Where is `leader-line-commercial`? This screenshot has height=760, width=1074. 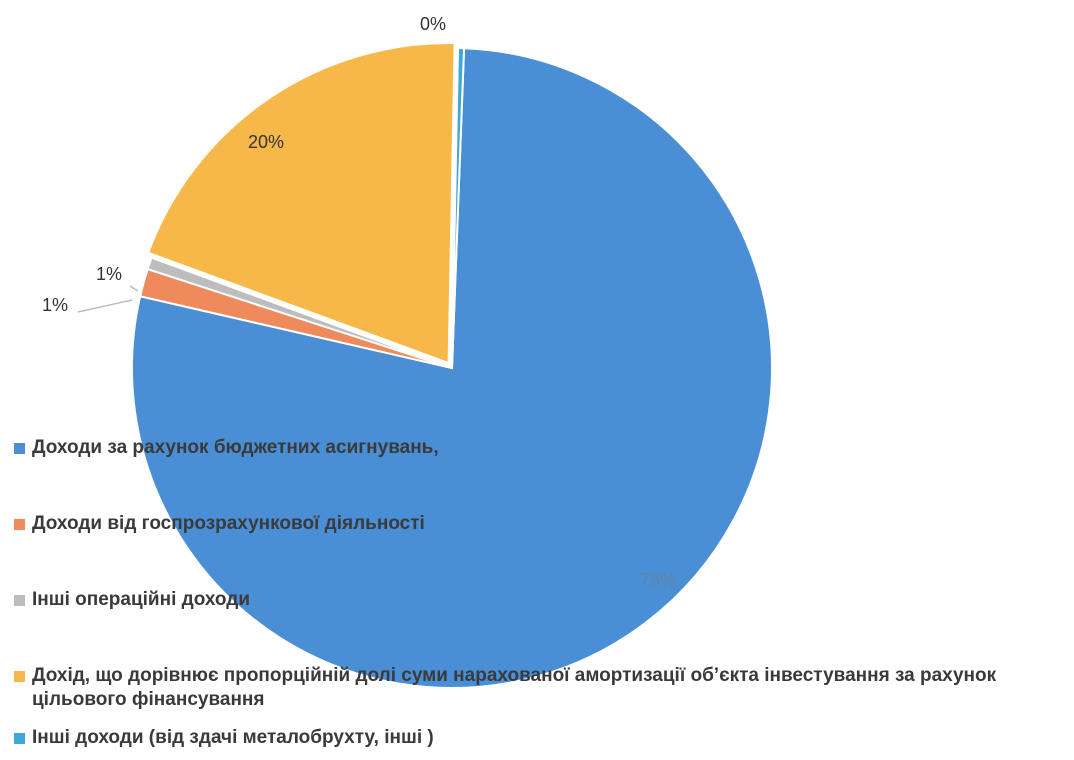
leader-line-commercial is located at coordinates (105, 306).